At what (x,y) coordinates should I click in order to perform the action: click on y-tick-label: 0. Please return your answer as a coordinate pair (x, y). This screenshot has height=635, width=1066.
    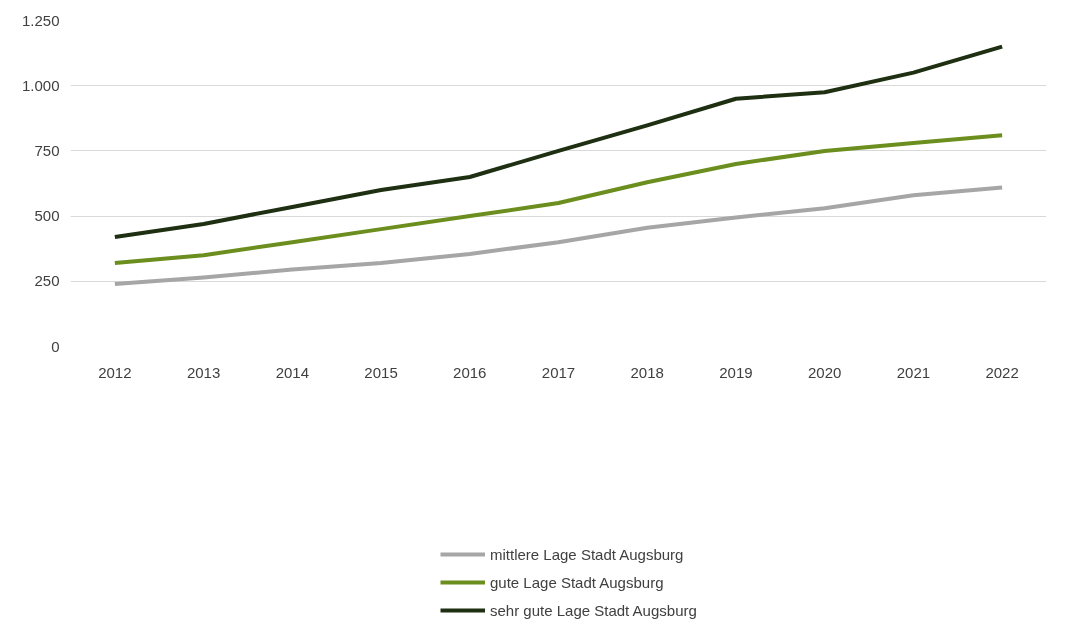
    Looking at the image, I should click on (55, 346).